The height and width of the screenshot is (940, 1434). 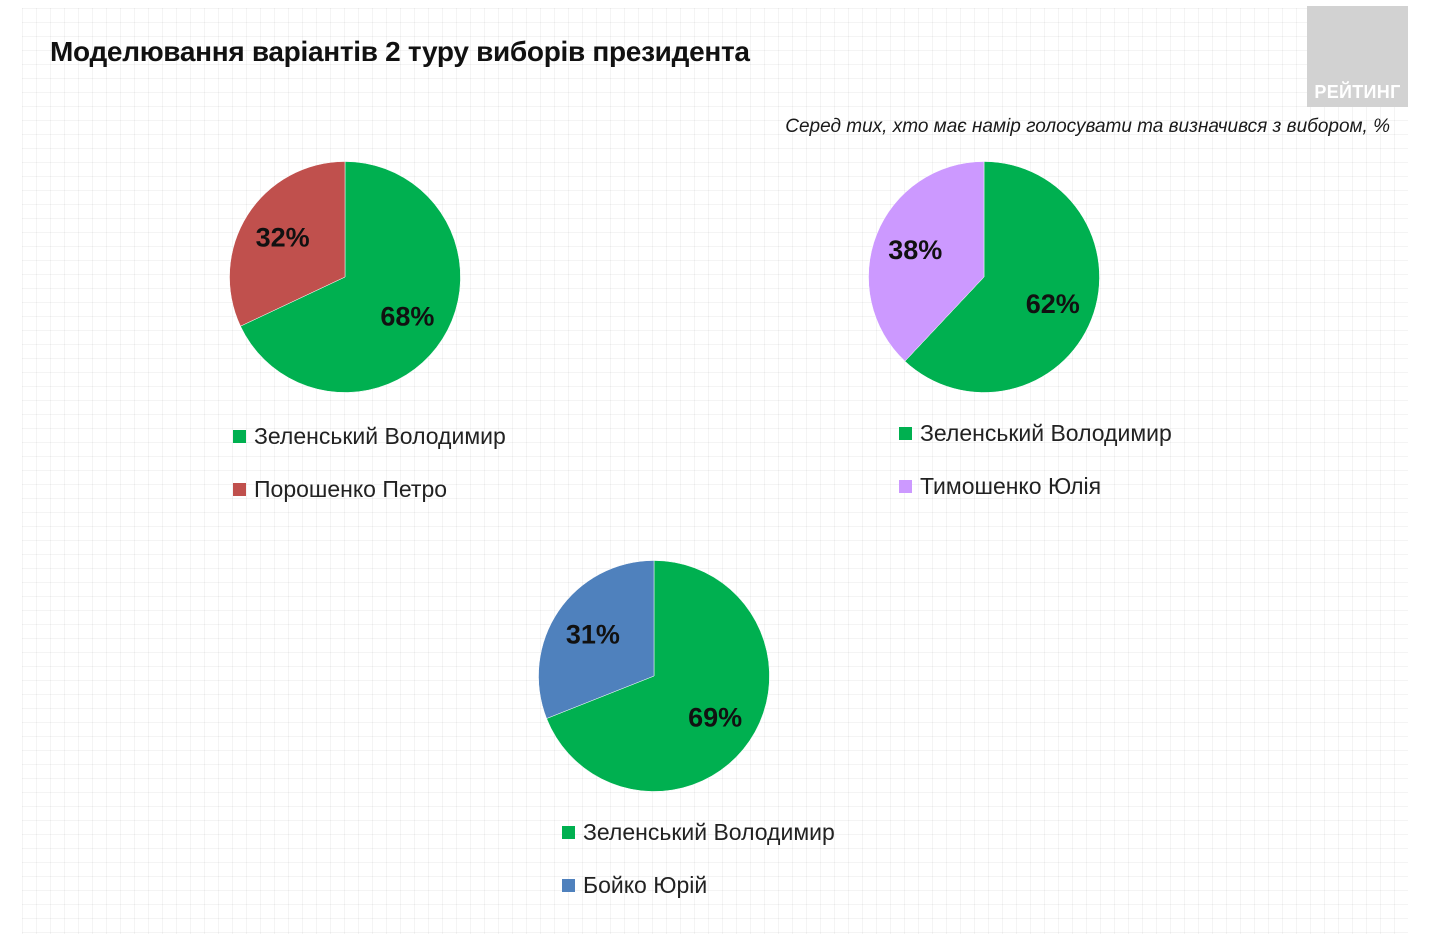 I want to click on legend-item: Порошенко Петро, so click(x=369, y=489).